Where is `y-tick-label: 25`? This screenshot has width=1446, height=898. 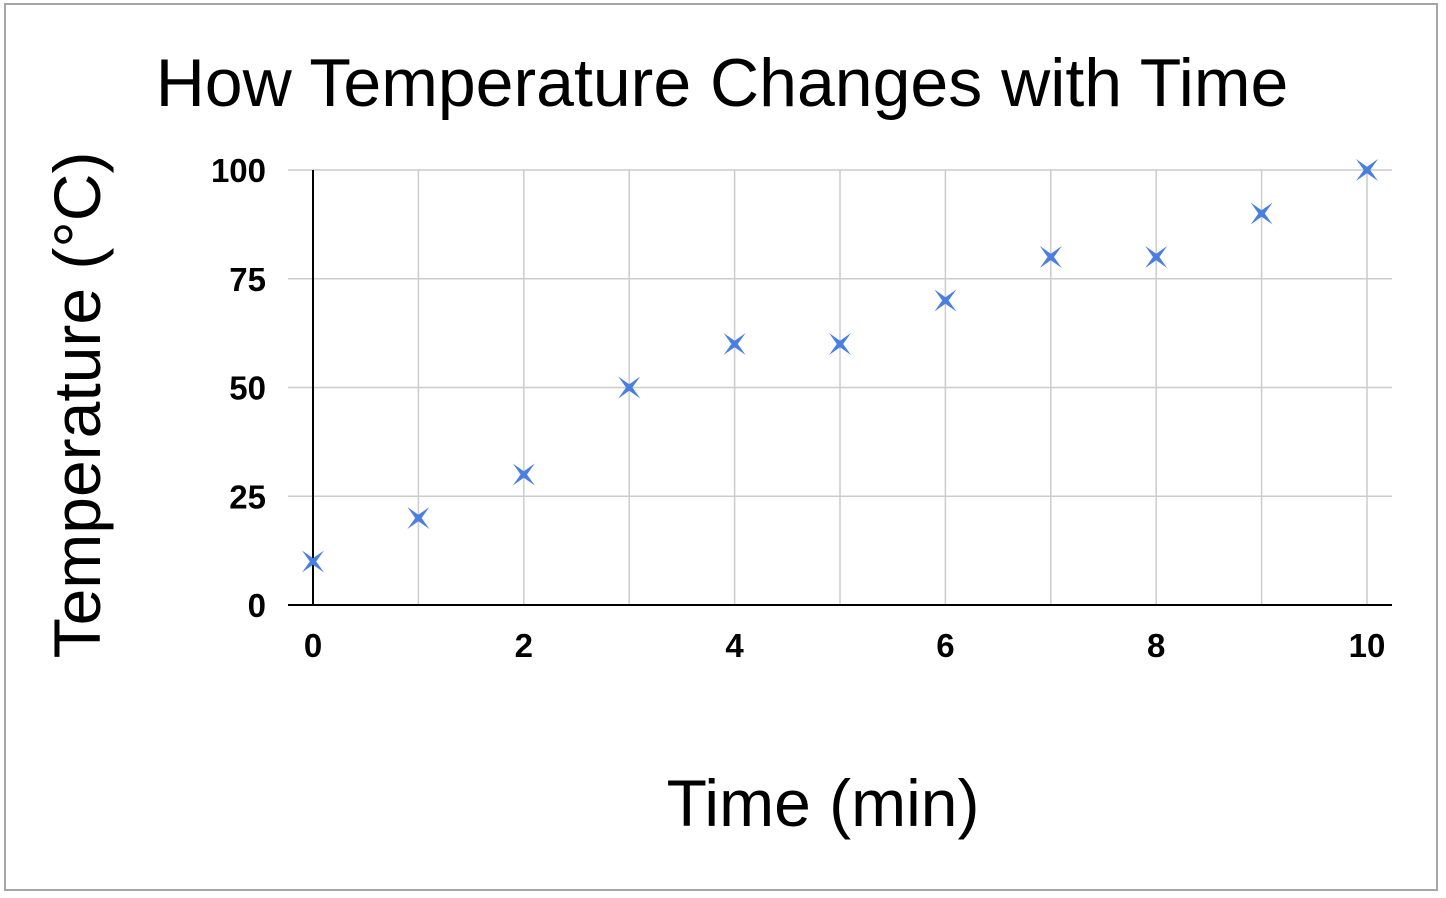
y-tick-label: 25 is located at coordinates (247, 496).